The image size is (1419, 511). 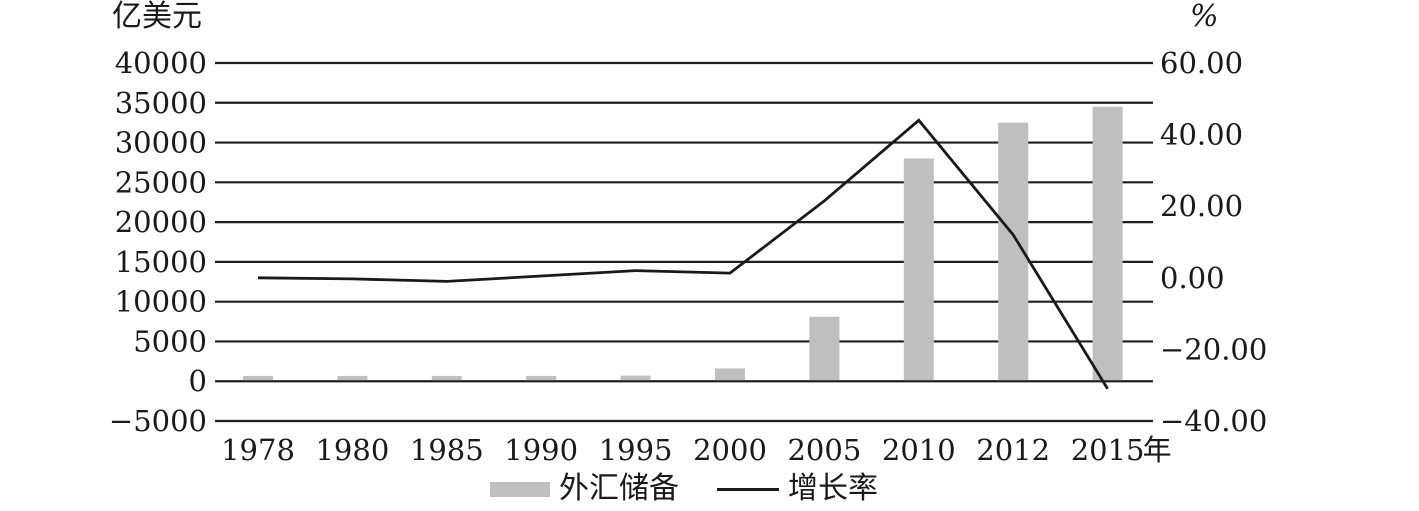 I want to click on right-axis-tick-label: 20.00, so click(x=1201, y=206).